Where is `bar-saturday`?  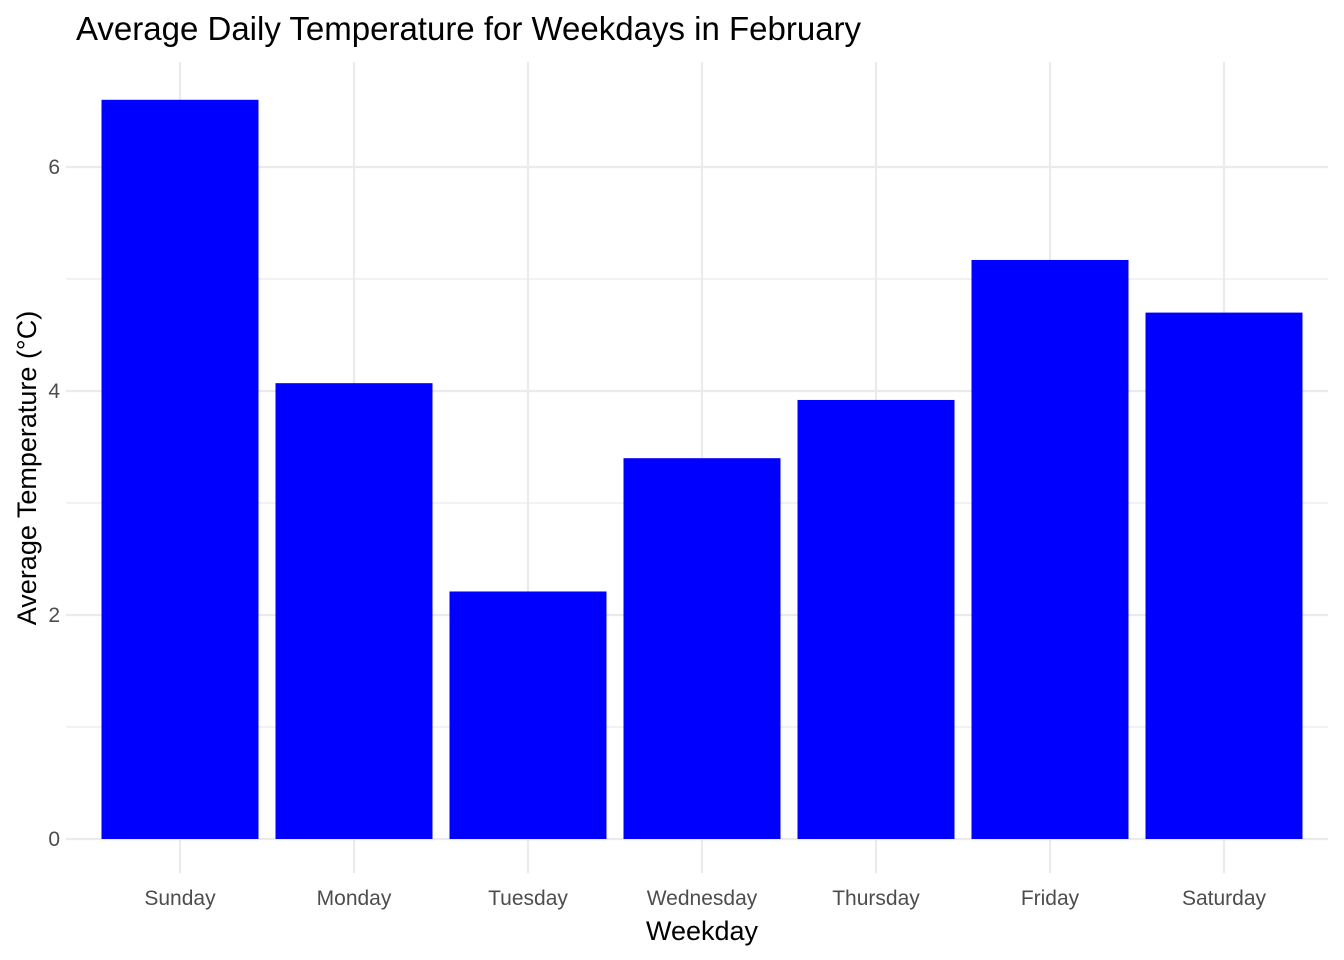
bar-saturday is located at coordinates (1224, 576).